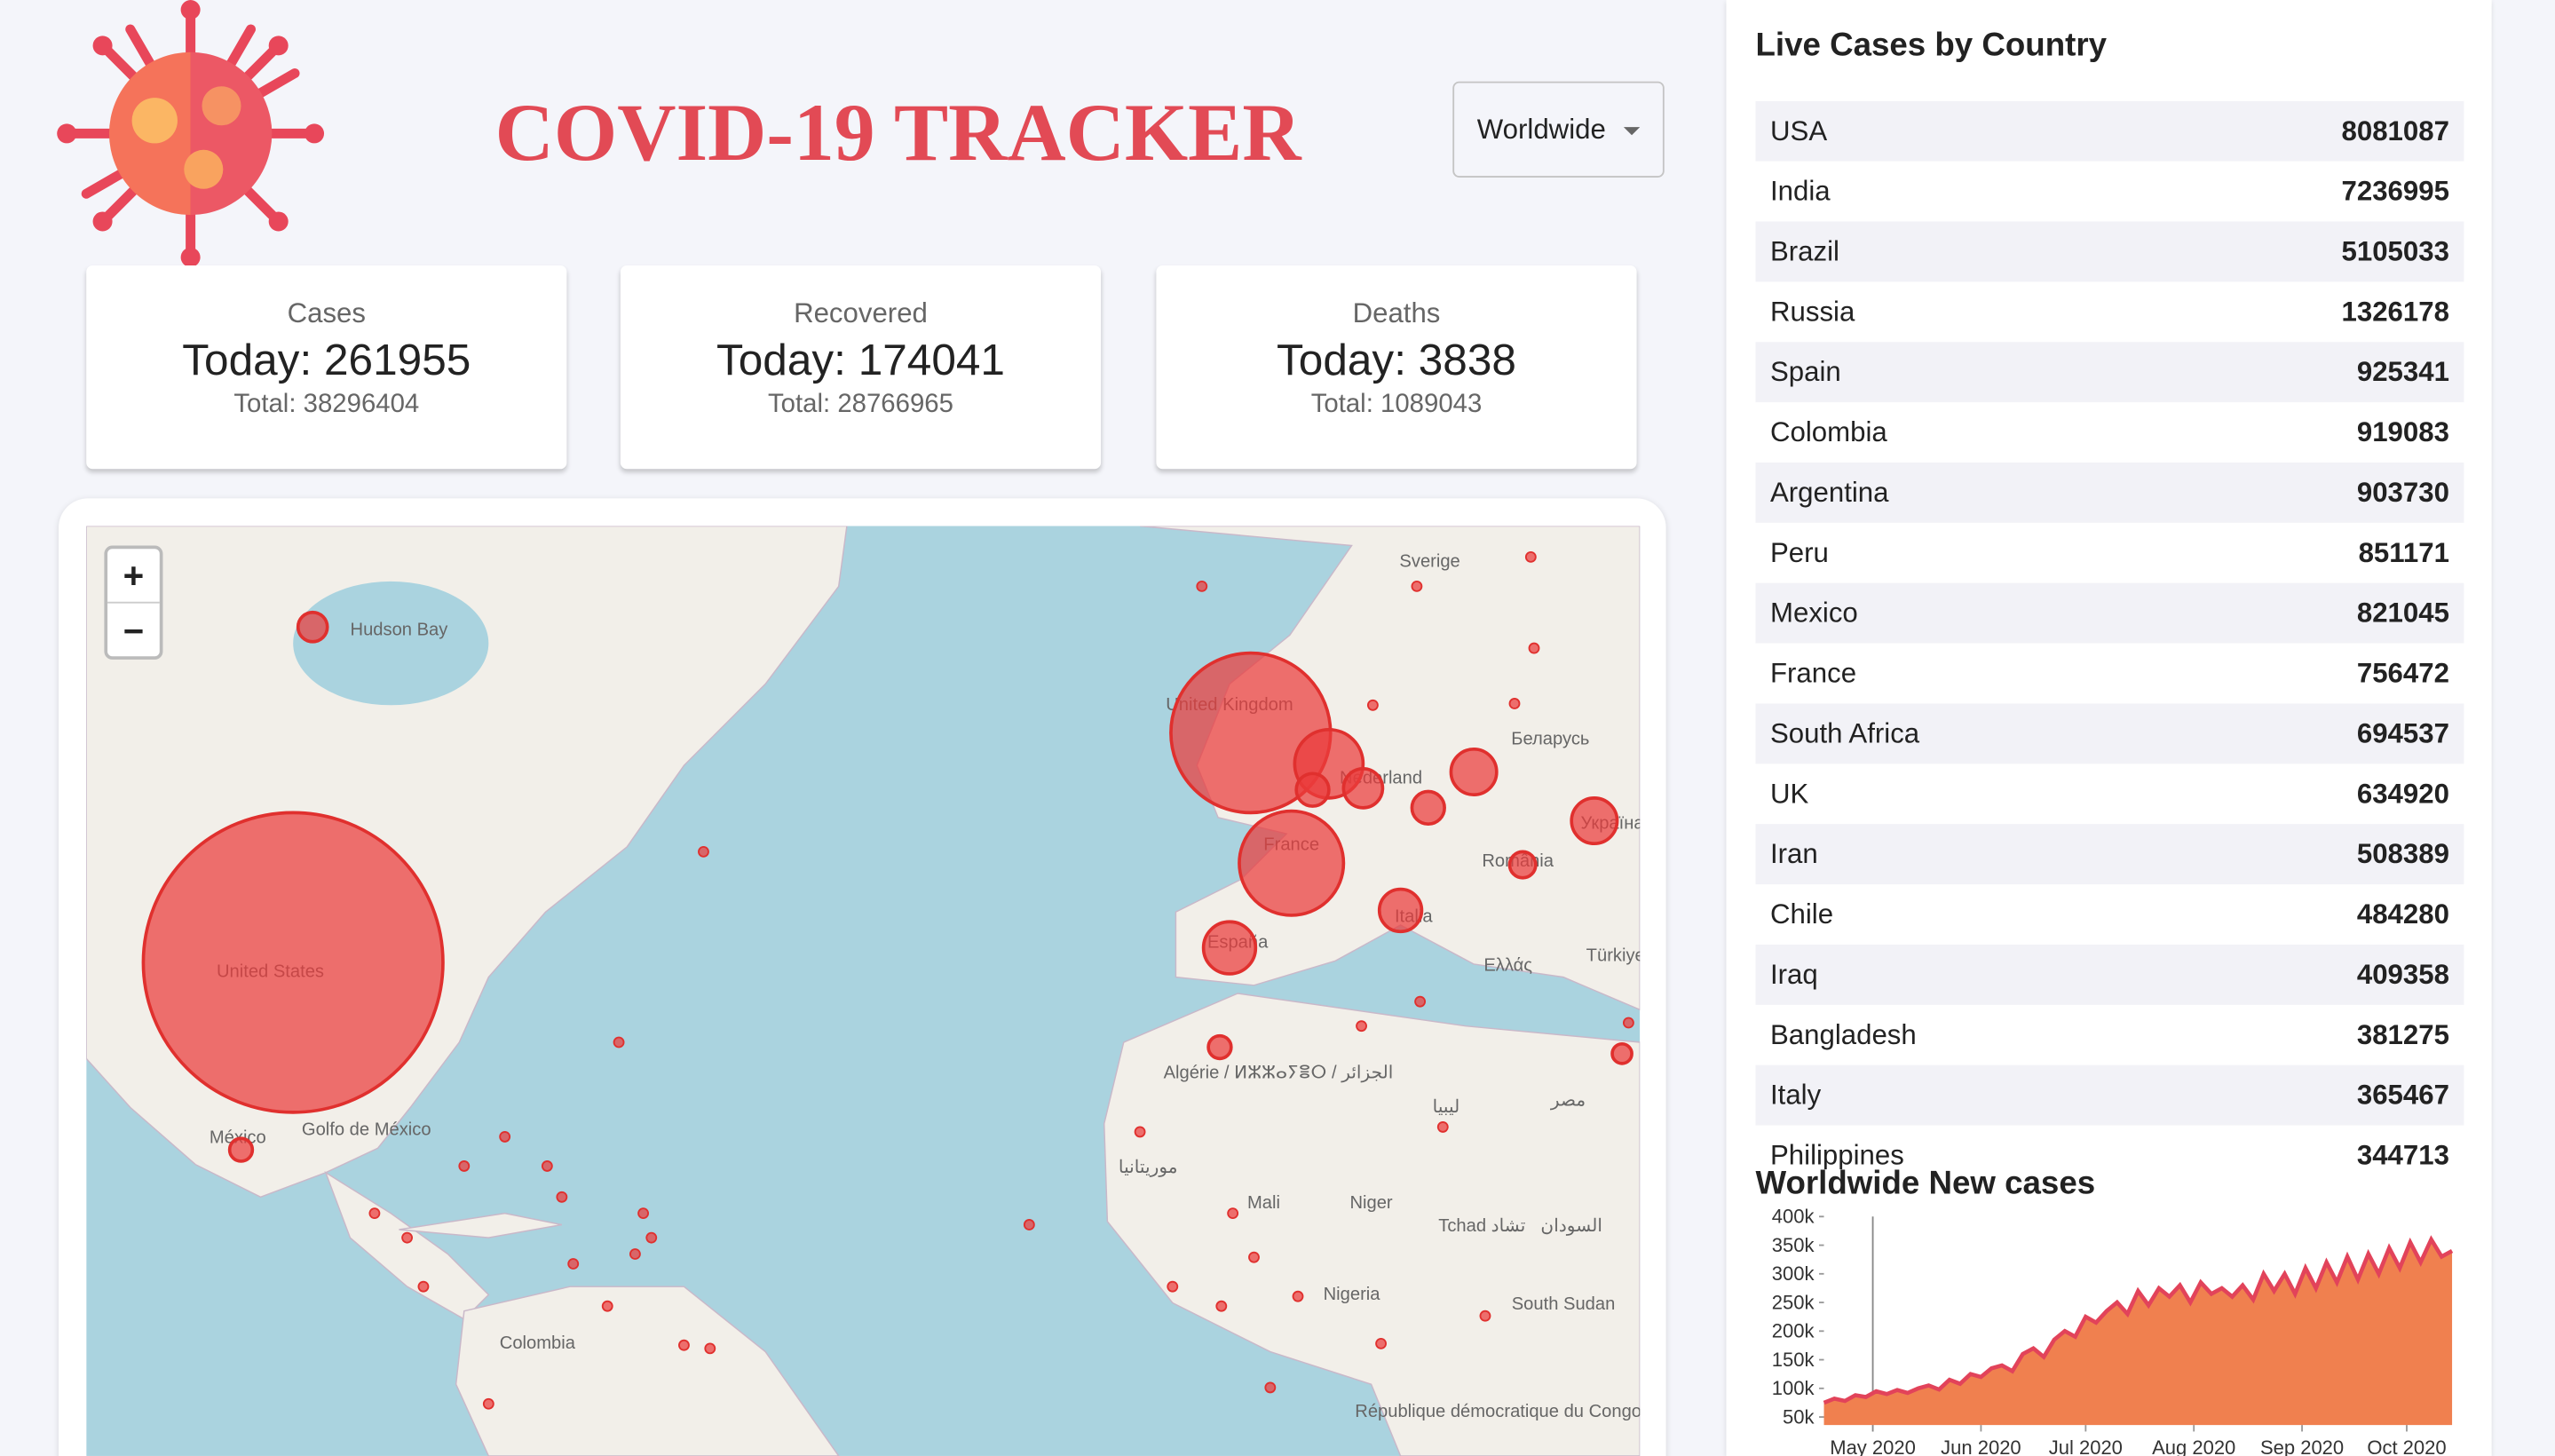  Describe the element at coordinates (1497, 1411) in the screenshot. I see `map-label: République démocratique du Congo` at that location.